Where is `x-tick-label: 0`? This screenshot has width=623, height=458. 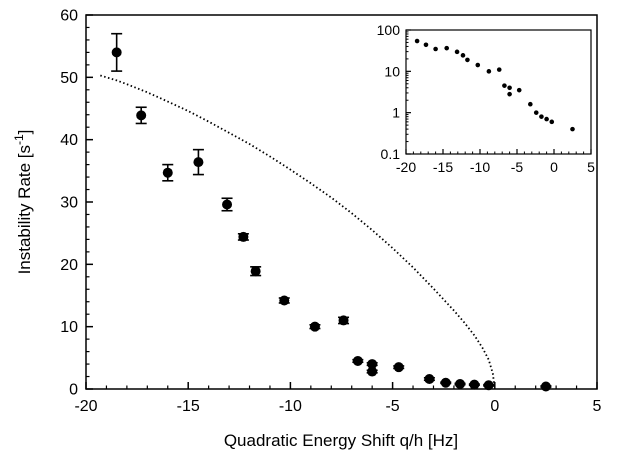 x-tick-label: 0 is located at coordinates (494, 406).